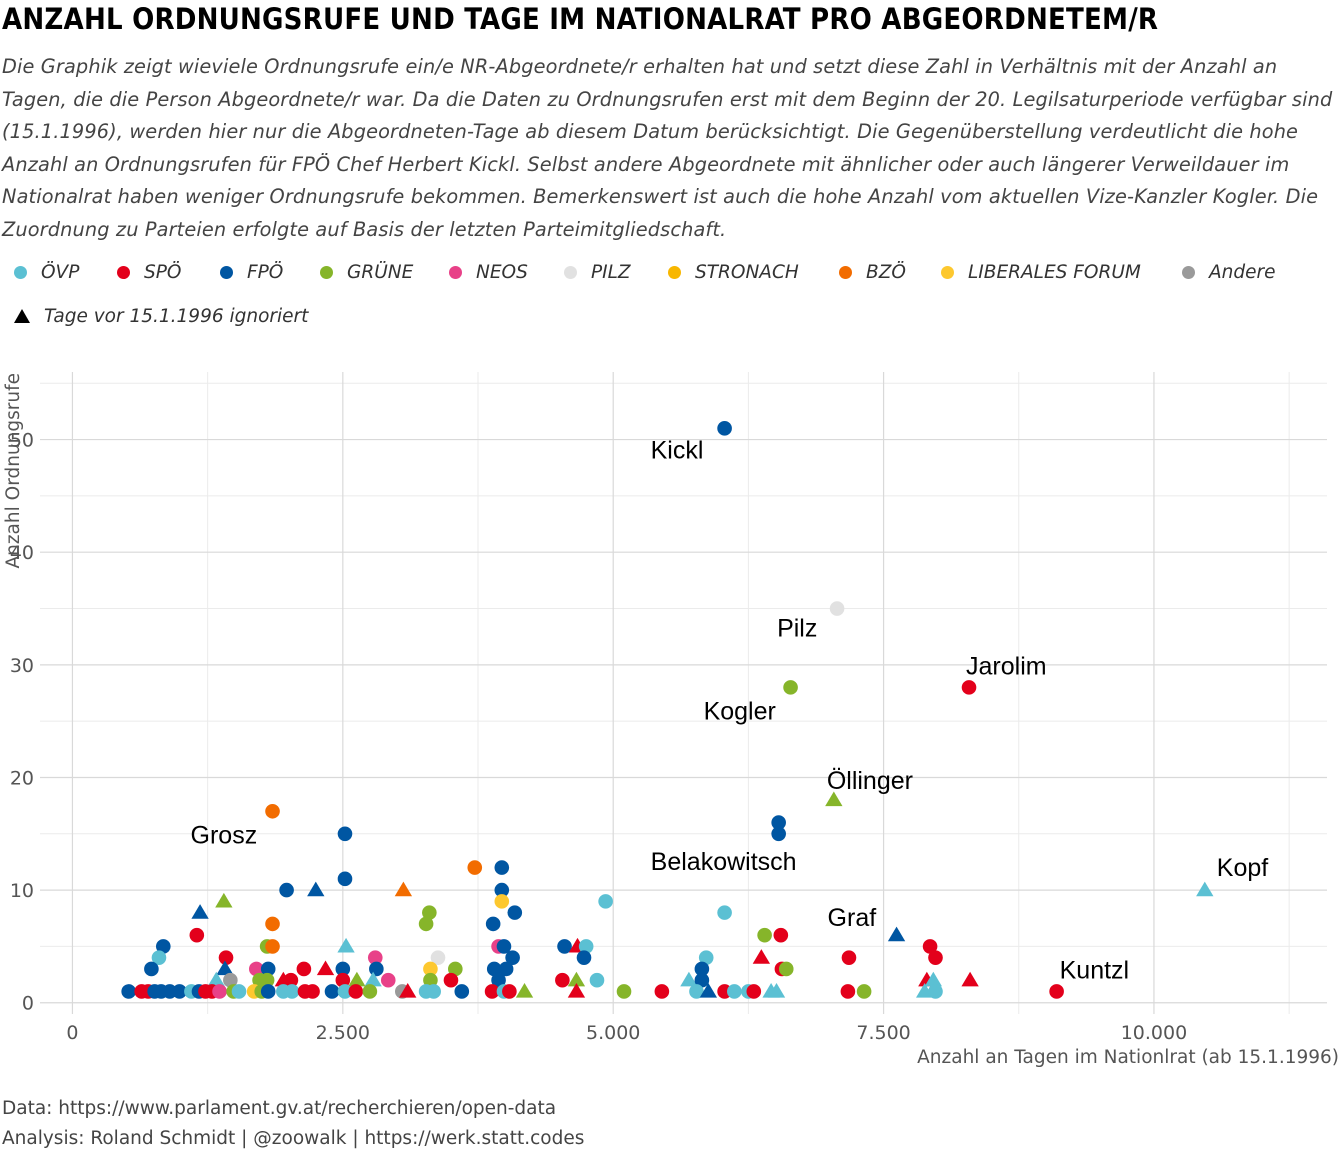 This screenshot has height=1153, width=1344. I want to click on point-annotation: Öllinger, so click(870, 781).